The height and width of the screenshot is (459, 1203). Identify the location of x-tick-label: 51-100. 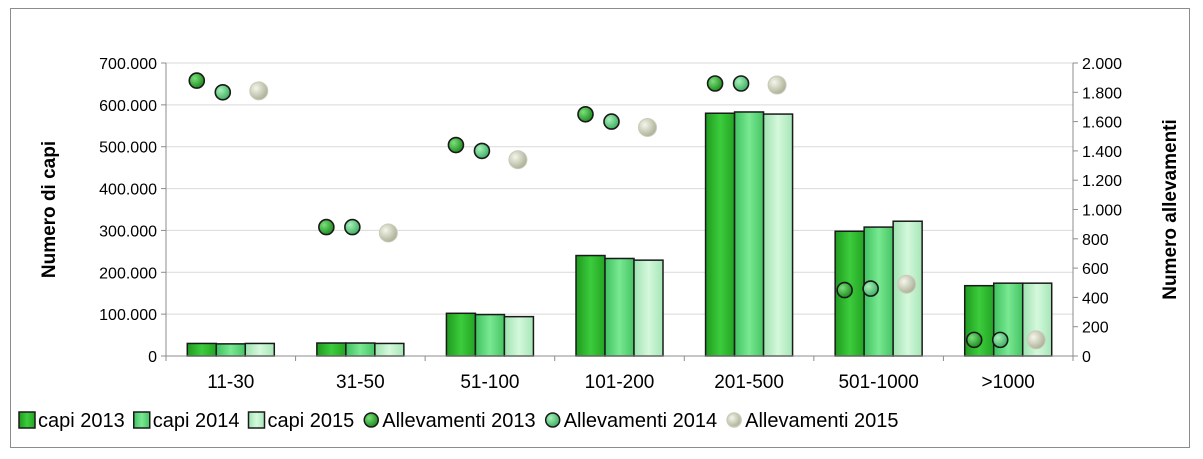
(489, 382).